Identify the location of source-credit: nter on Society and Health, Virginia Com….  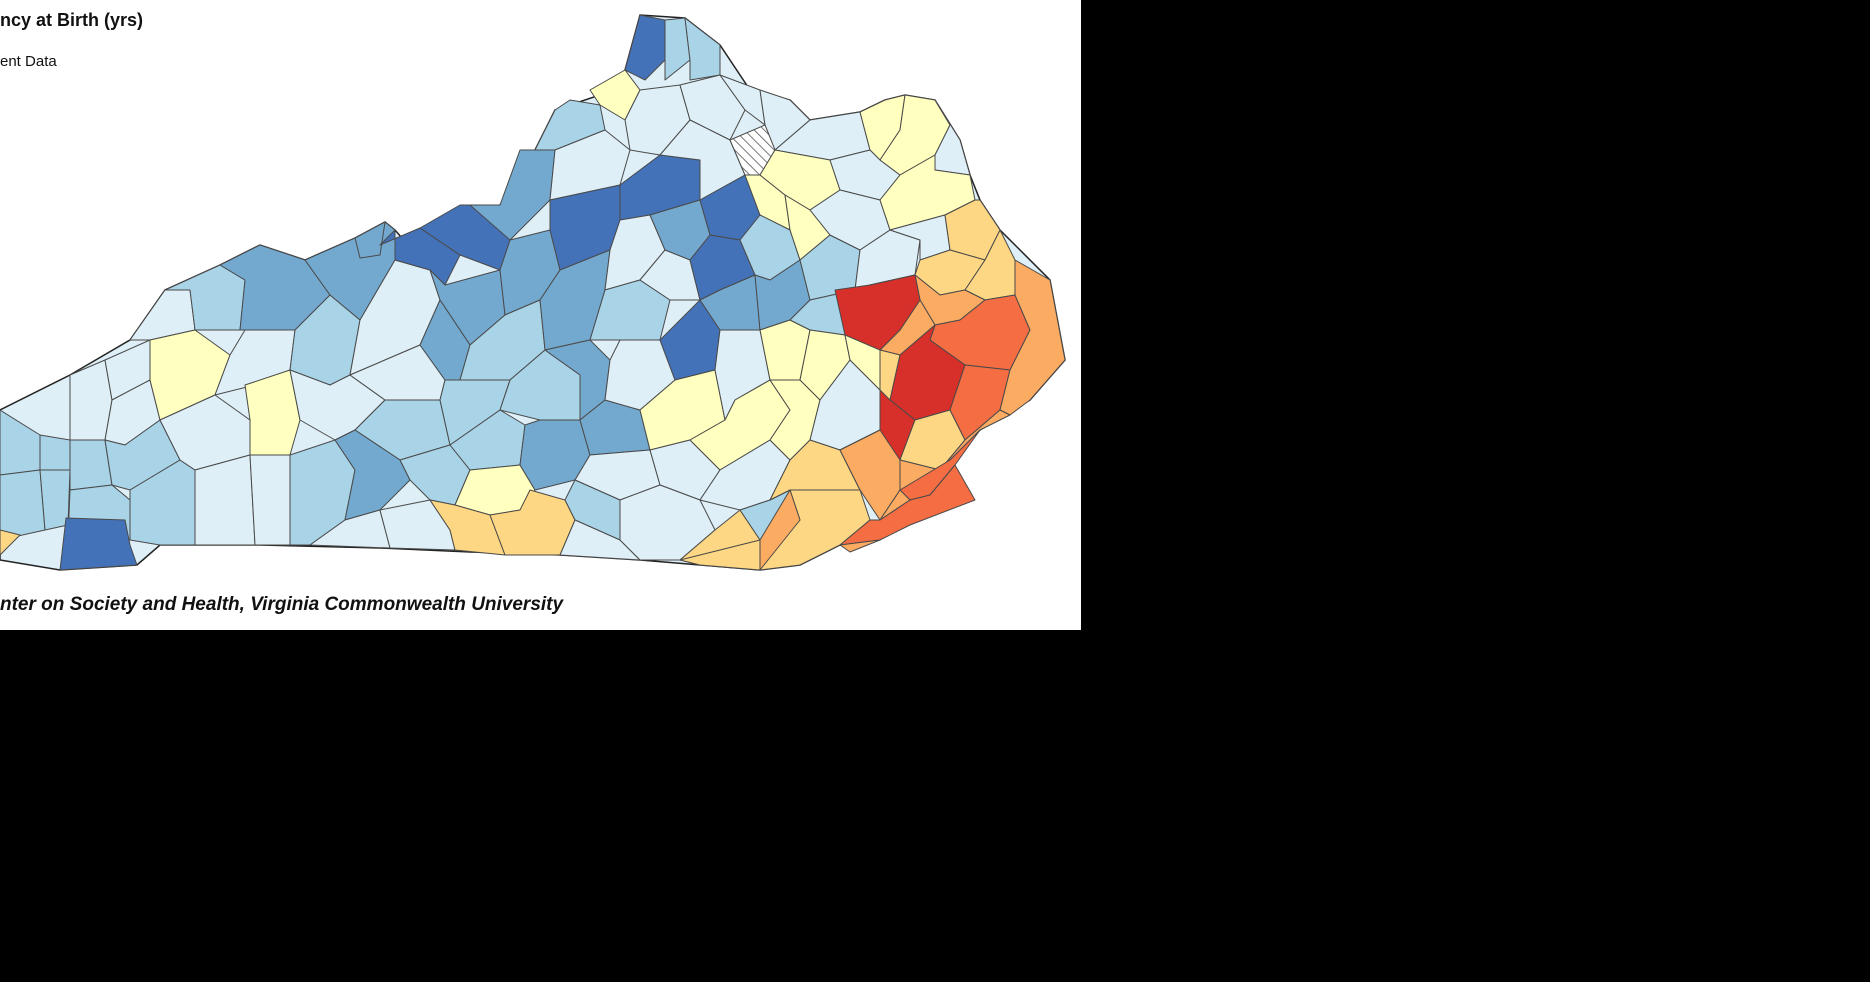
(282, 604).